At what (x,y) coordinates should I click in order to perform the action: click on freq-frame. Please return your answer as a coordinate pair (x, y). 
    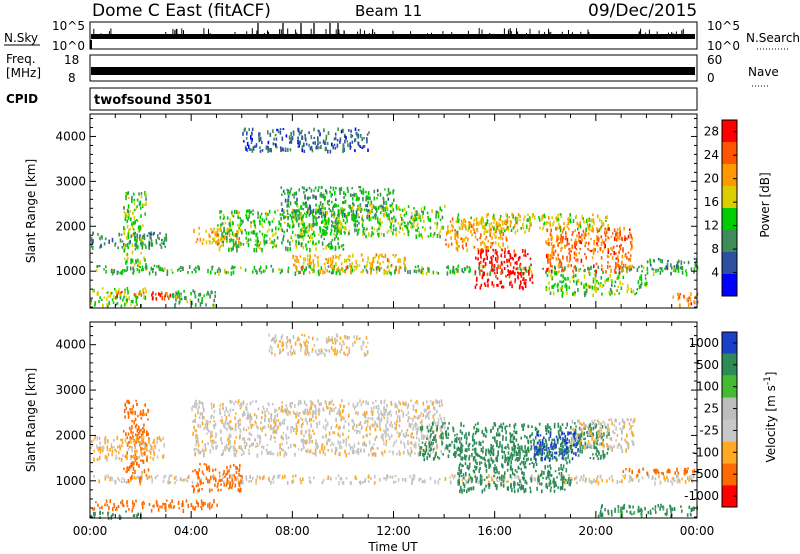
    Looking at the image, I should click on (393, 68).